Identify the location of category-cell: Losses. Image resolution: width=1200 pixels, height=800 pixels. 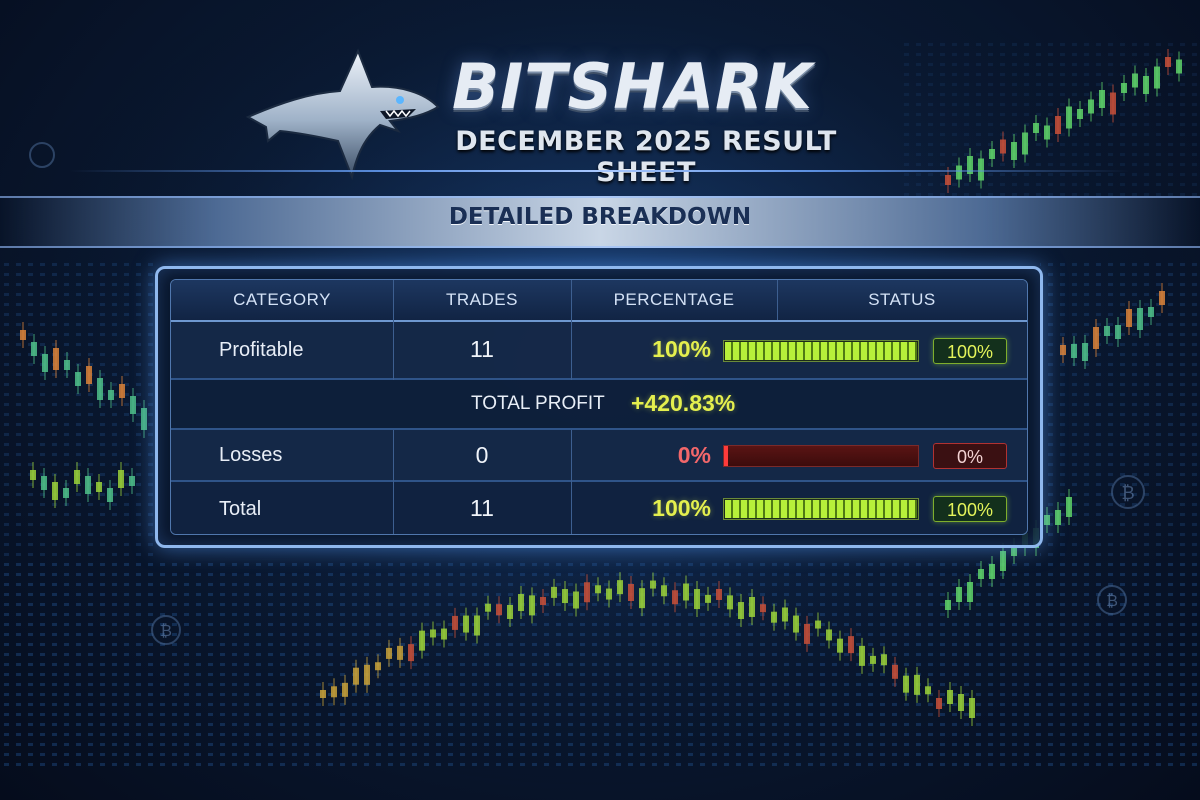
(251, 455).